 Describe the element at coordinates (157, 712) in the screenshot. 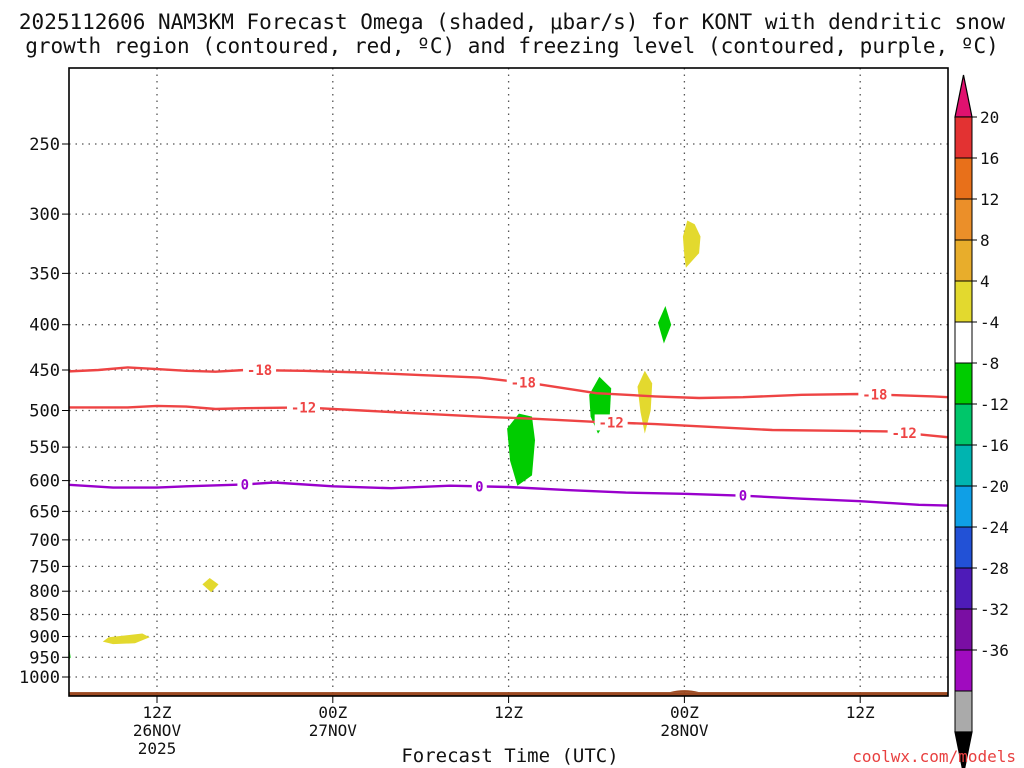

I see `x-tick-label-0-0: 12Z` at that location.